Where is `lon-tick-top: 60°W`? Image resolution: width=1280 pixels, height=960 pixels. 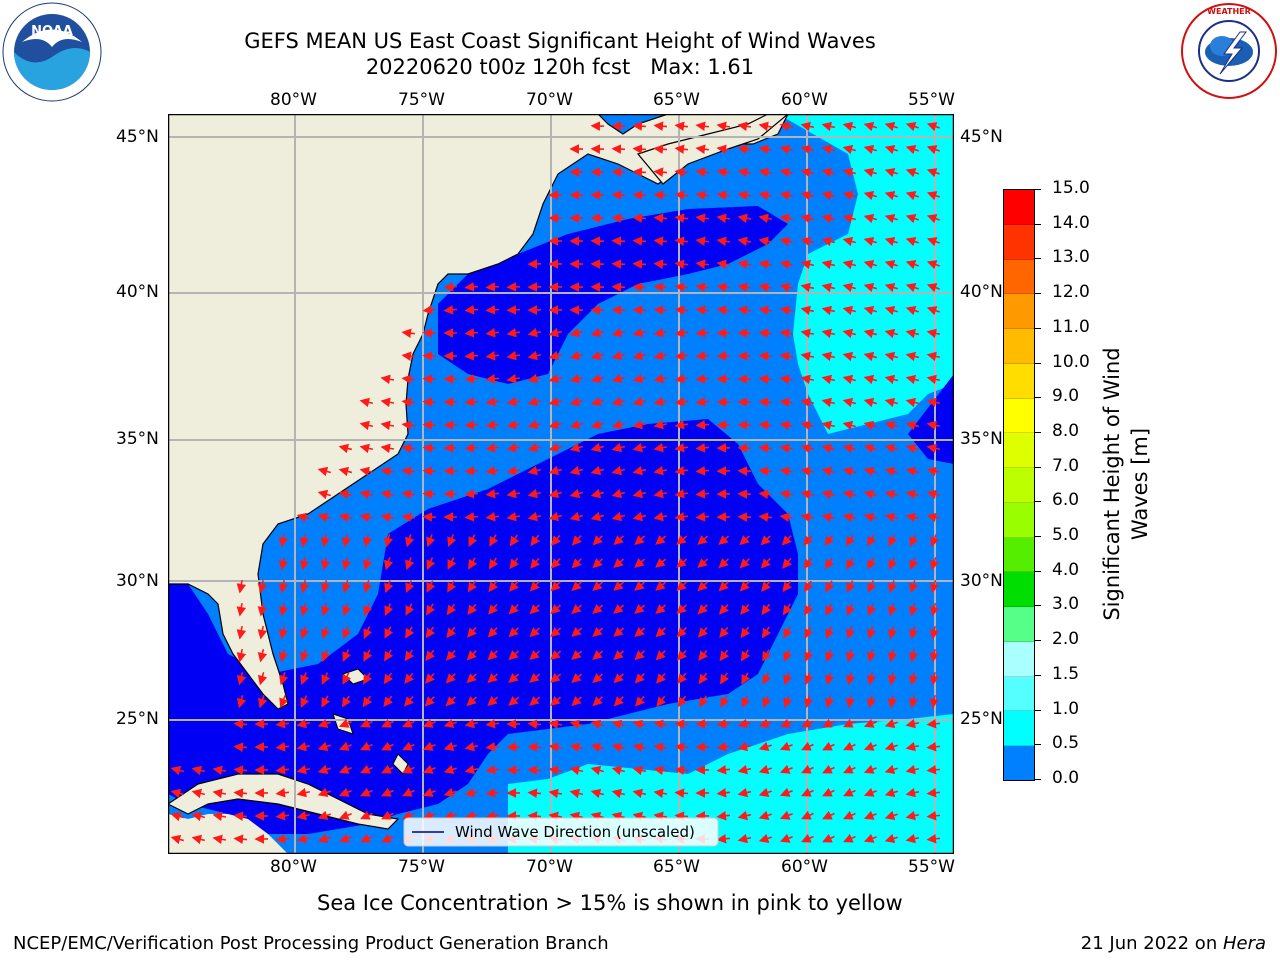
lon-tick-top: 60°W is located at coordinates (804, 100).